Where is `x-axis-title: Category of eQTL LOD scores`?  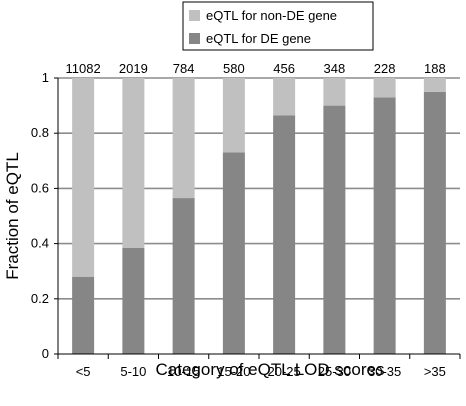
x-axis-title: Category of eQTL LOD scores is located at coordinates (270, 369).